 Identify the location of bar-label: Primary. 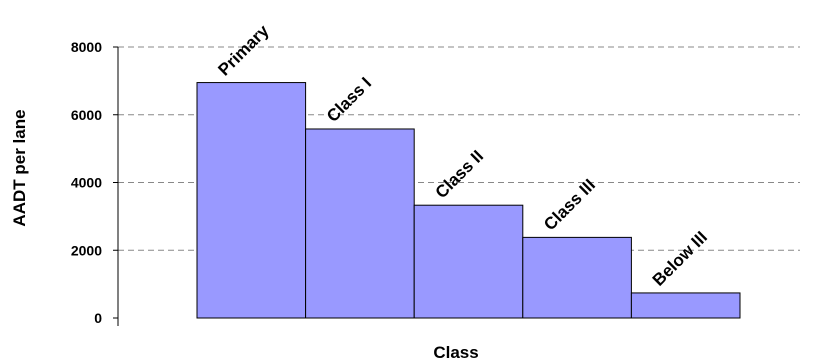
(243, 50).